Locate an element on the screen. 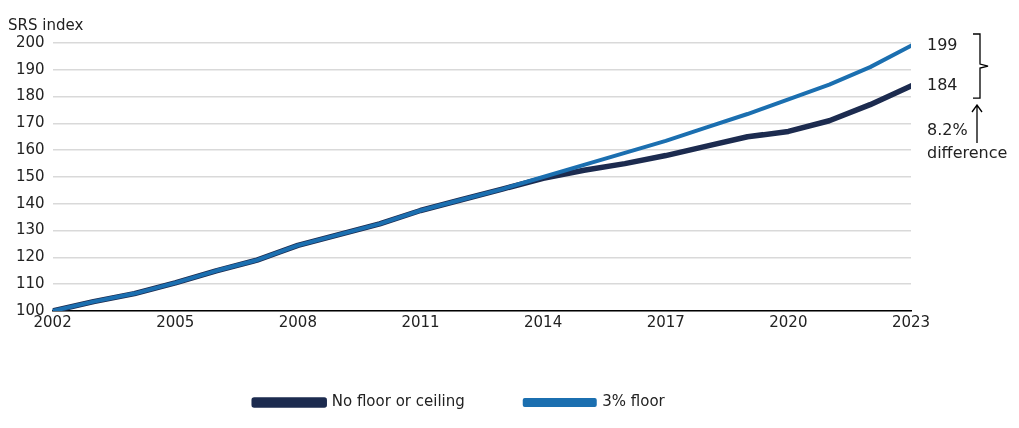 The height and width of the screenshot is (428, 1019). y-tick-label: 170 is located at coordinates (30, 122).